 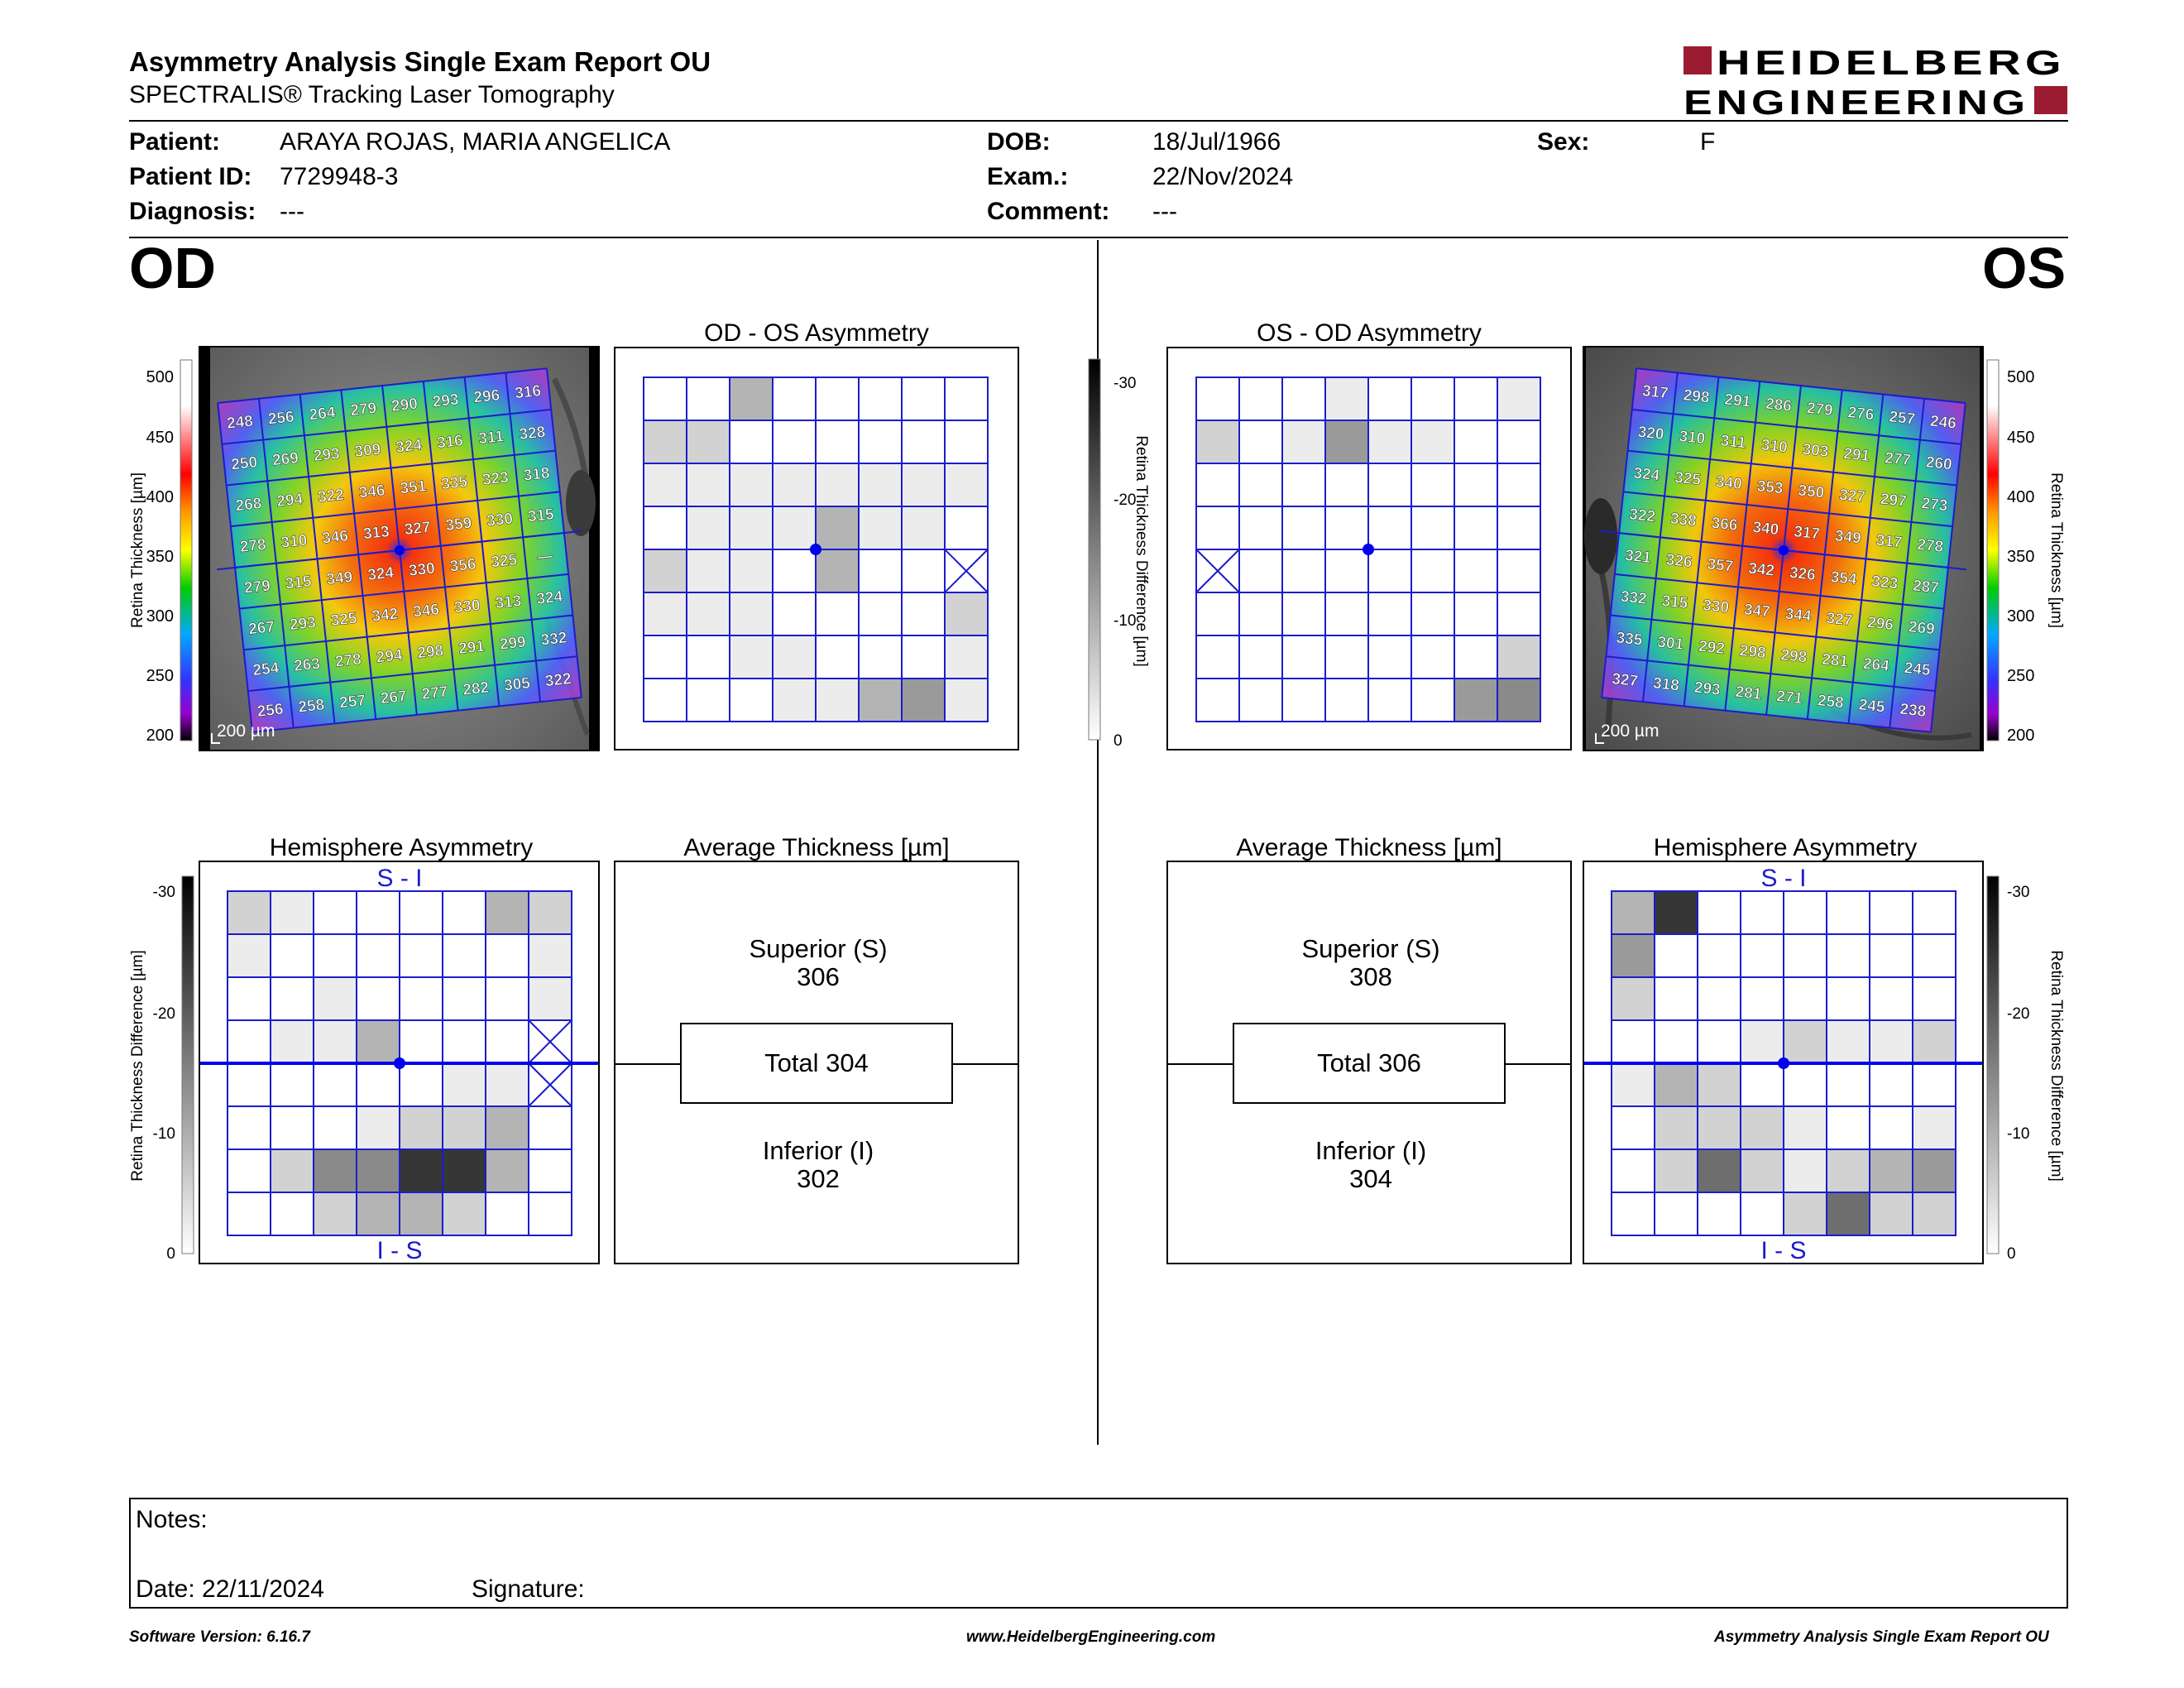 What do you see at coordinates (339, 176) in the screenshot?
I see `patient-id: 7729948-3` at bounding box center [339, 176].